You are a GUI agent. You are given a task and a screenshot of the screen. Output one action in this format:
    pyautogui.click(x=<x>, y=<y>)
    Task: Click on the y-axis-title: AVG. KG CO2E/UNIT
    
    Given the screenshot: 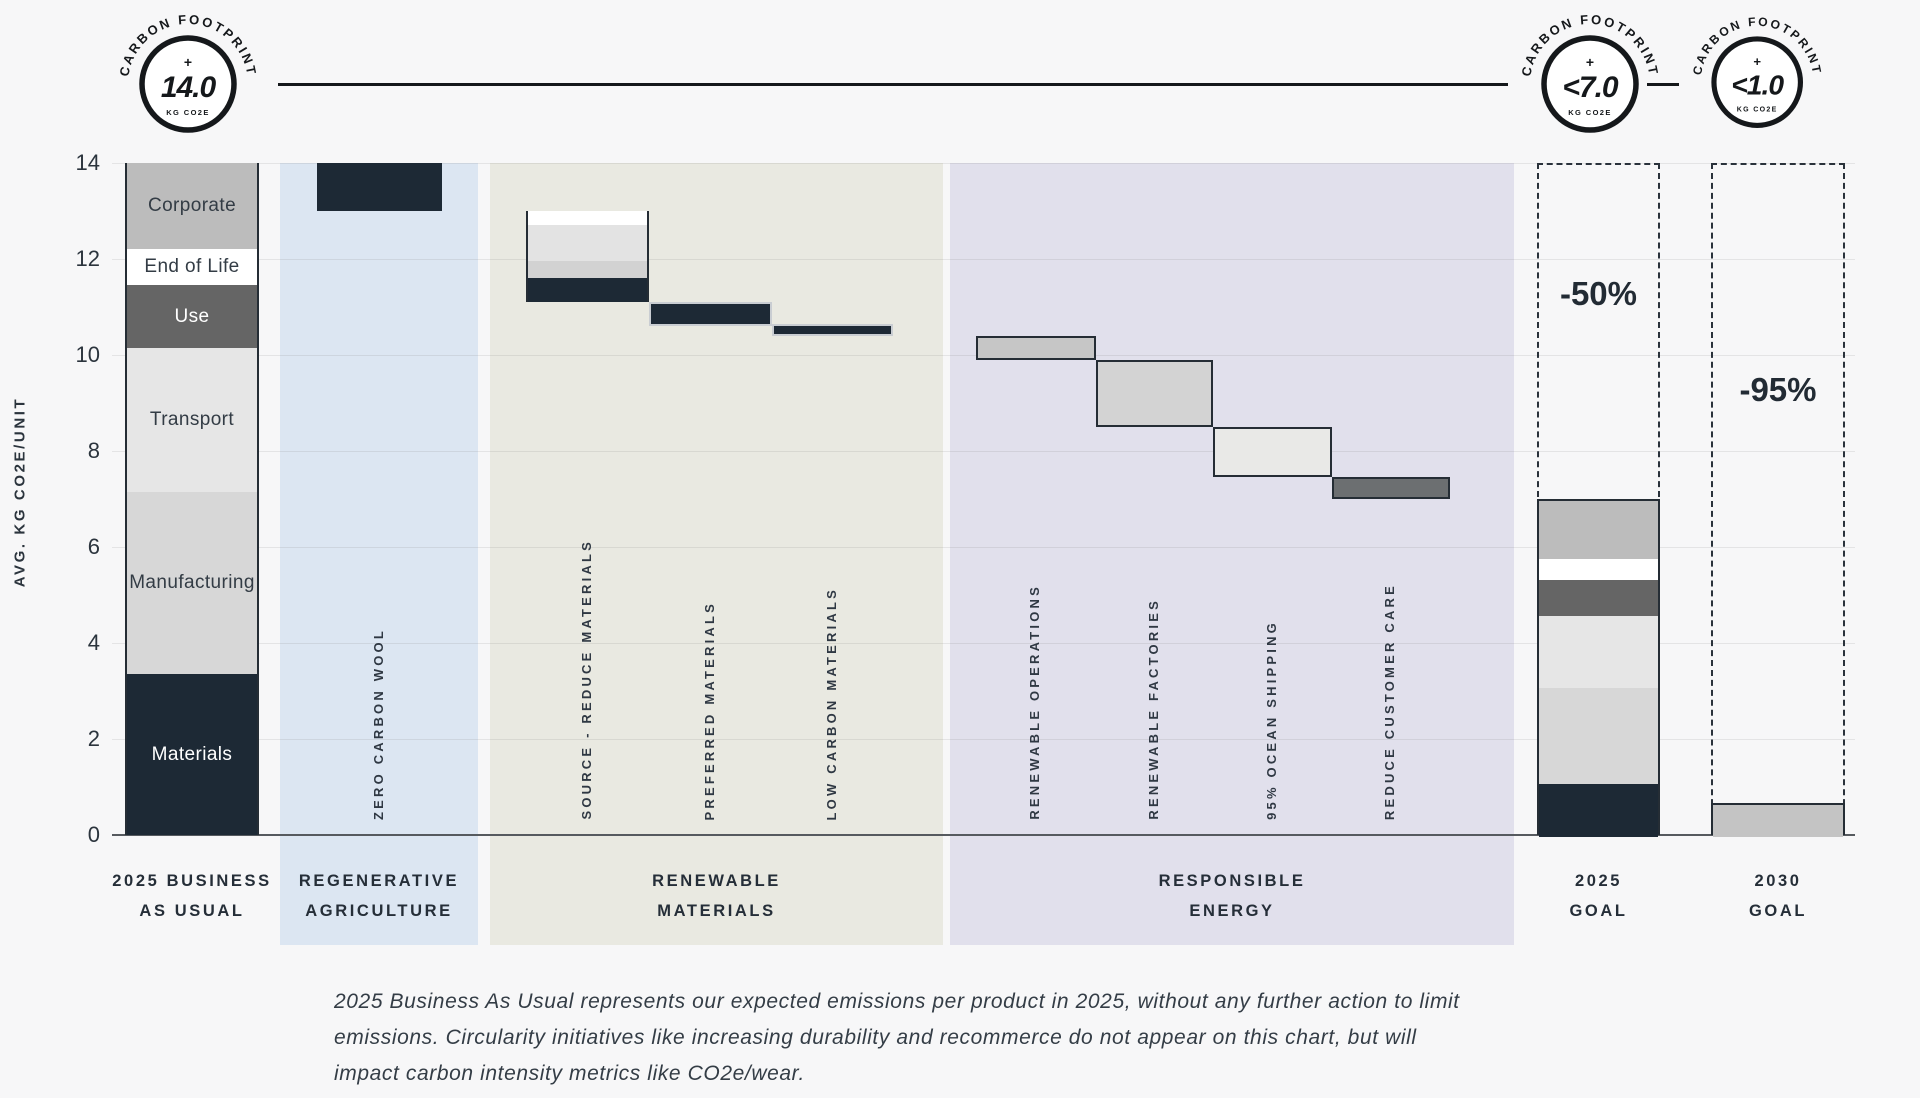 What is the action you would take?
    pyautogui.click(x=20, y=492)
    